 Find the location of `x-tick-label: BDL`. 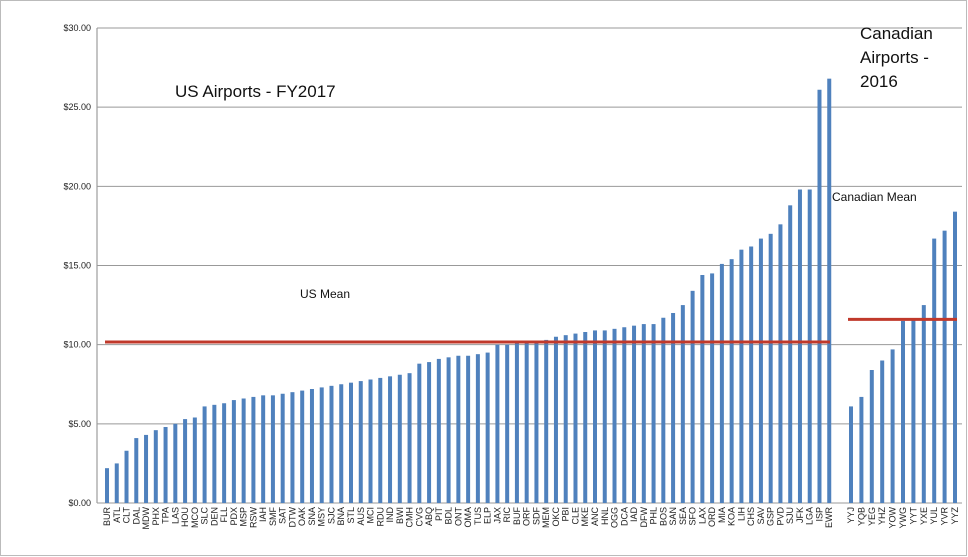

x-tick-label: BDL is located at coordinates (449, 516).